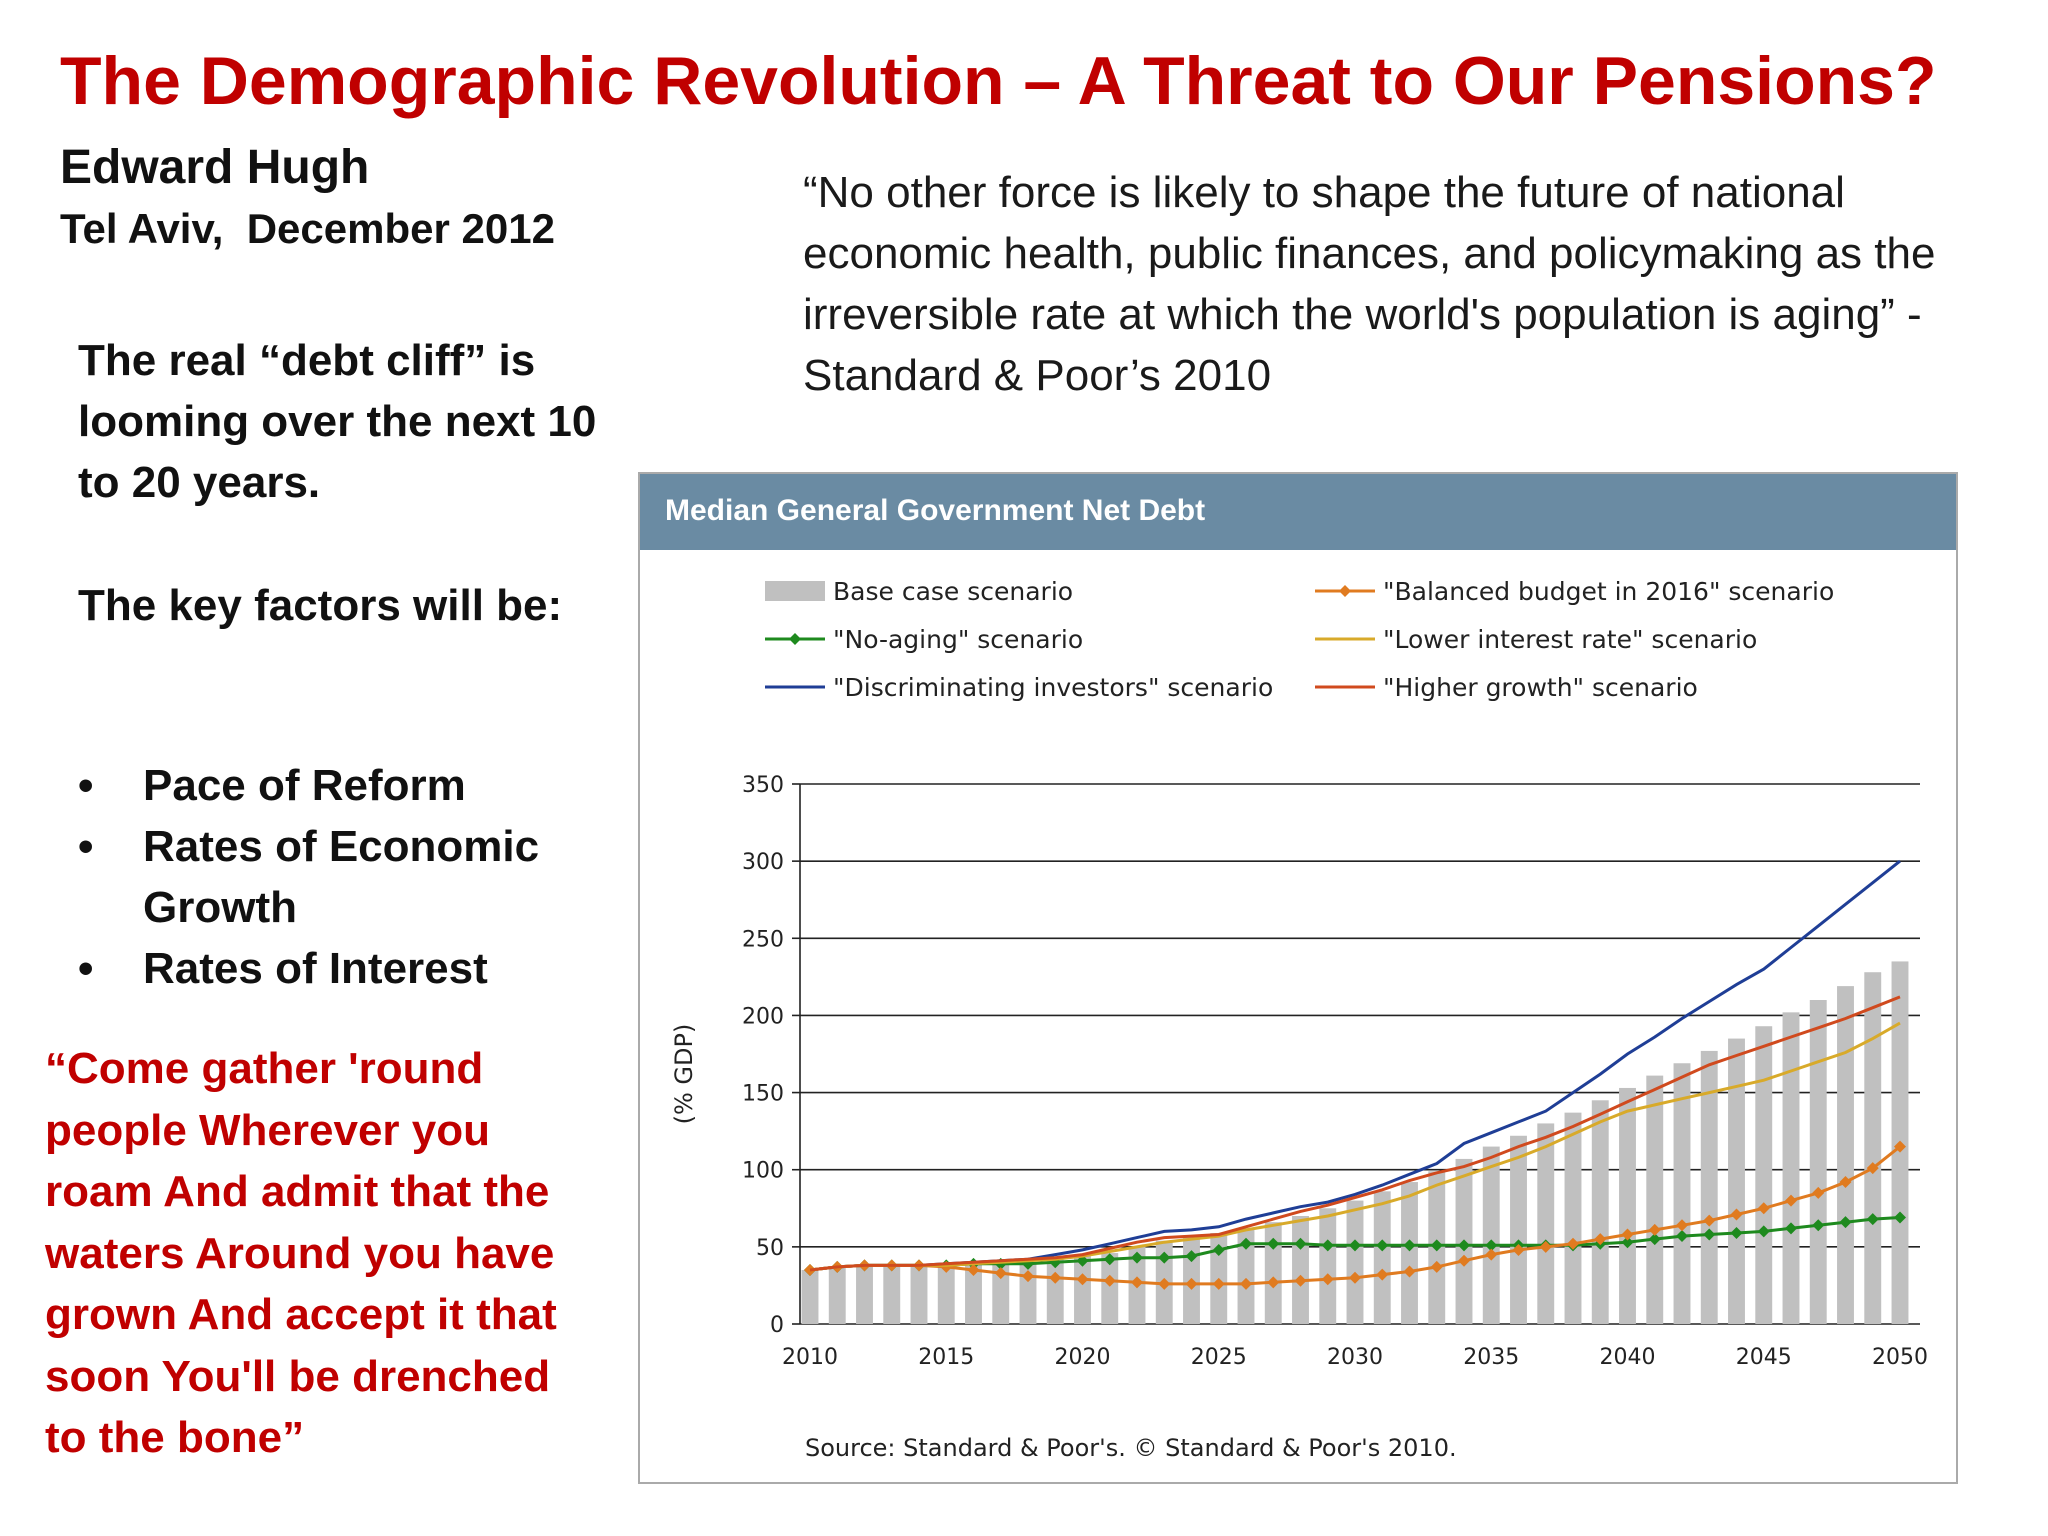 This screenshot has width=2048, height=1536. What do you see at coordinates (795, 639) in the screenshot?
I see `legend-marker` at bounding box center [795, 639].